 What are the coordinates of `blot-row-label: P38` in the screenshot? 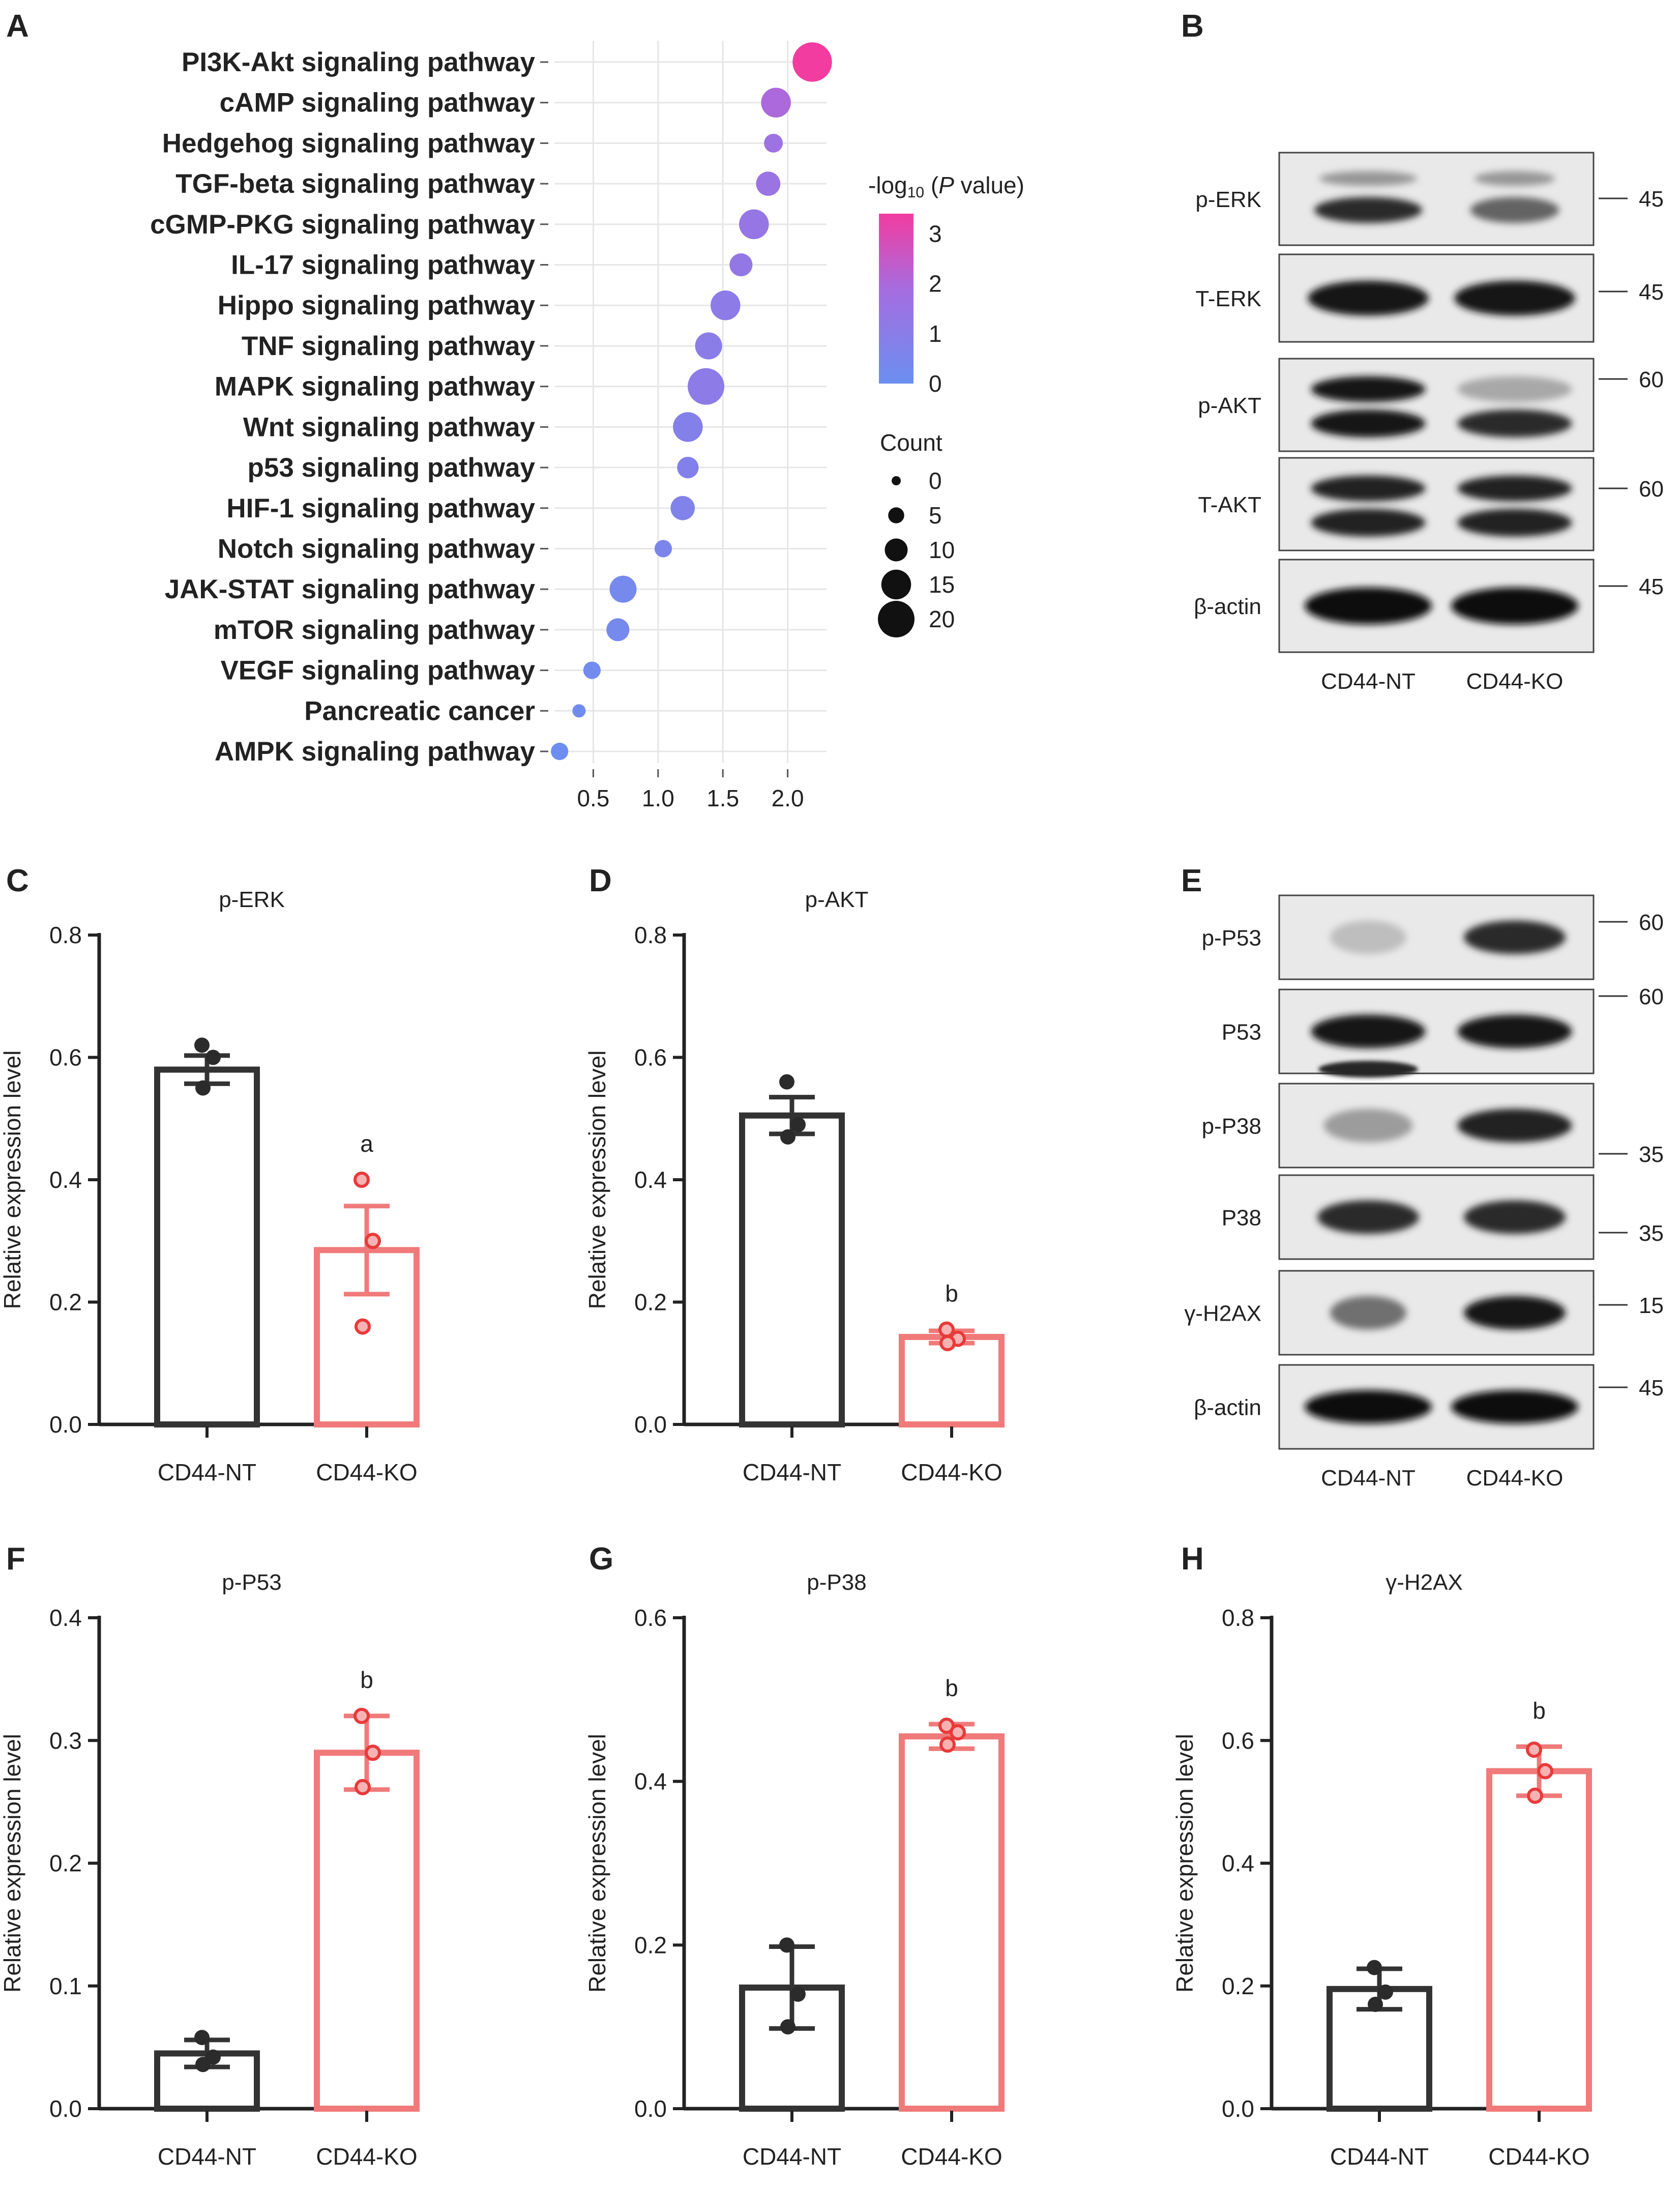 It's located at (1241, 1219).